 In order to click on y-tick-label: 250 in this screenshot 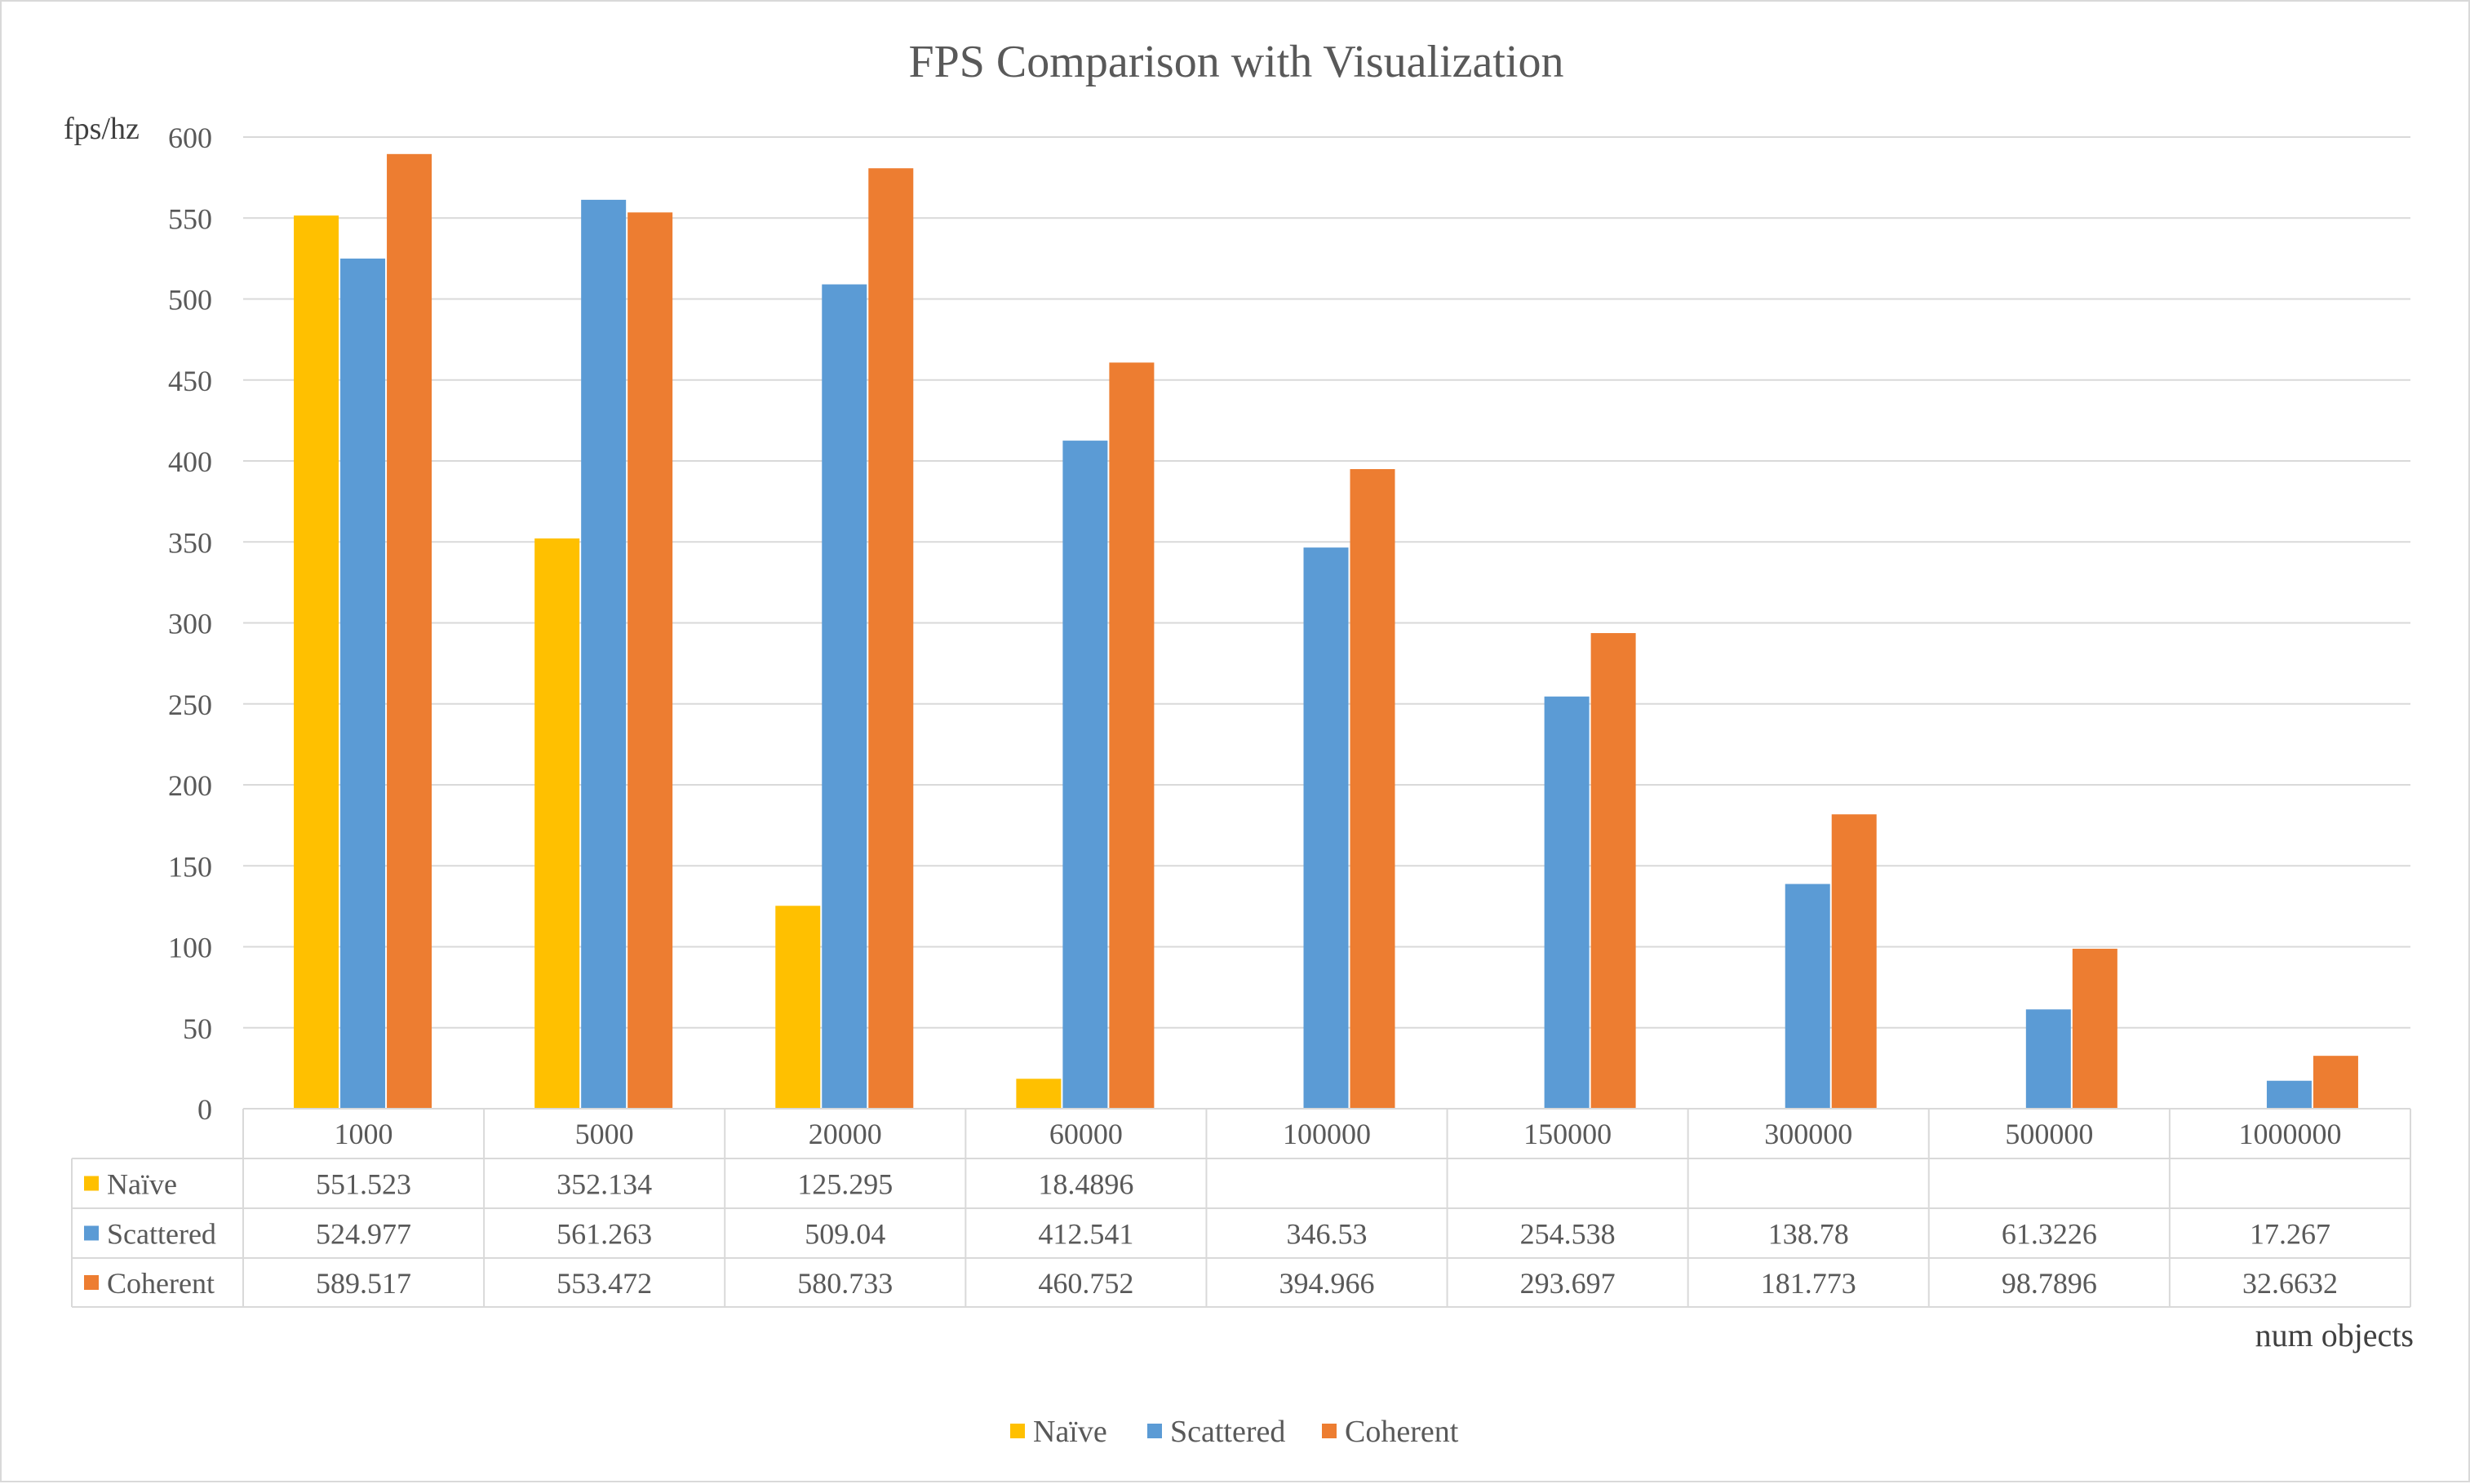, I will do `click(190, 705)`.